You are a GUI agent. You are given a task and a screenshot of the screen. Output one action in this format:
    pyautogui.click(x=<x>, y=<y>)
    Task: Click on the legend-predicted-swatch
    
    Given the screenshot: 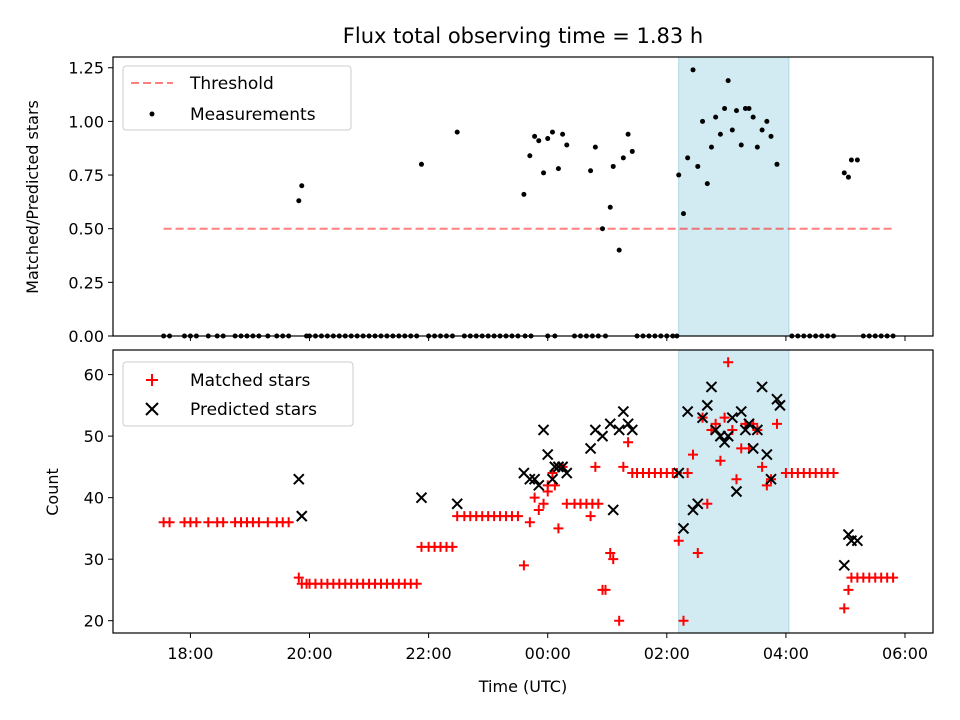 What is the action you would take?
    pyautogui.click(x=152, y=409)
    